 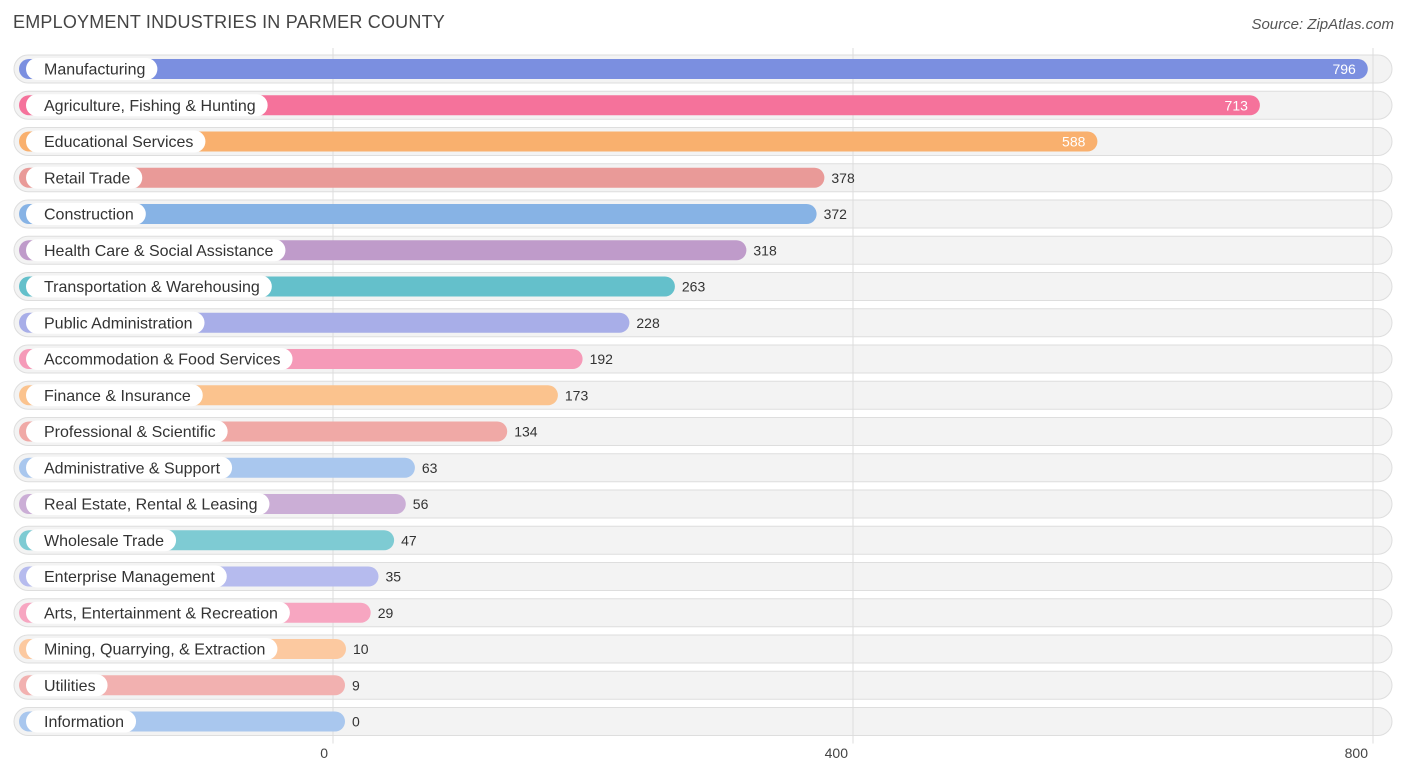 I want to click on value-label: 378, so click(x=843, y=178).